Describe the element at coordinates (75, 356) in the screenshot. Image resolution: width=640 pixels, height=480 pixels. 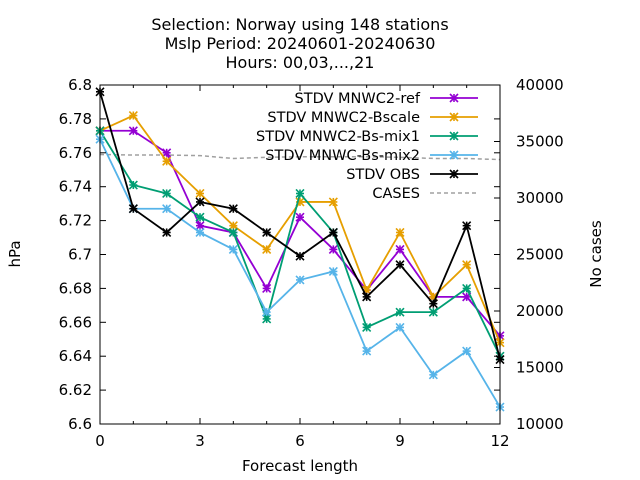
I see `y-tick-label: 6.64` at that location.